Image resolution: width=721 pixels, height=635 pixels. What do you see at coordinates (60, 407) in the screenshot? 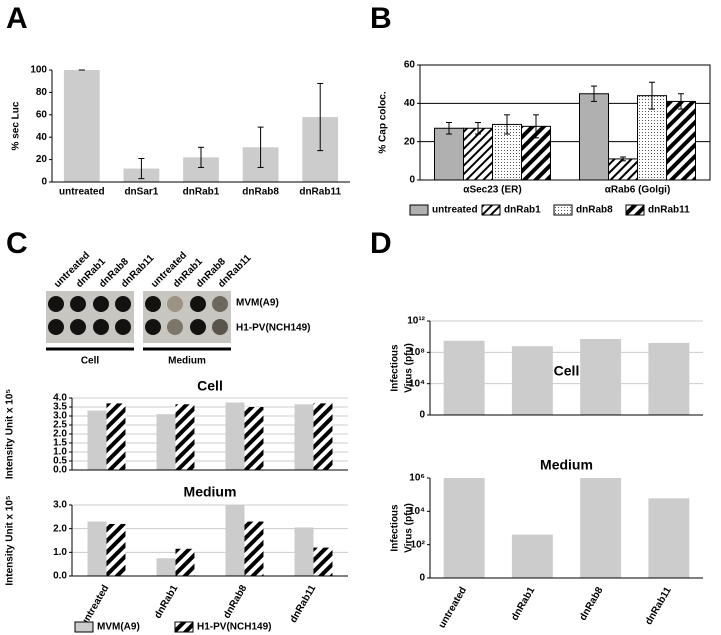
I see `y-tick-label: 3.5` at bounding box center [60, 407].